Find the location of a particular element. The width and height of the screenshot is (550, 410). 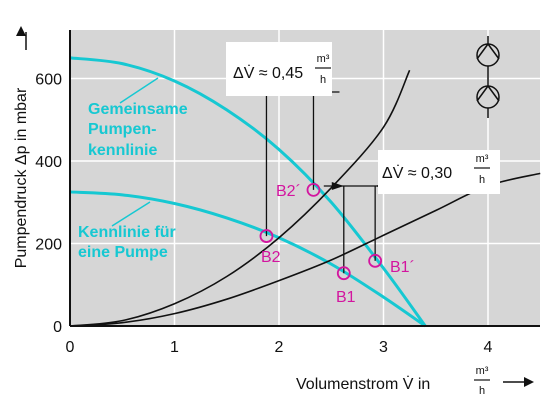

x-axis-unit-num: m³ is located at coordinates (482, 371).